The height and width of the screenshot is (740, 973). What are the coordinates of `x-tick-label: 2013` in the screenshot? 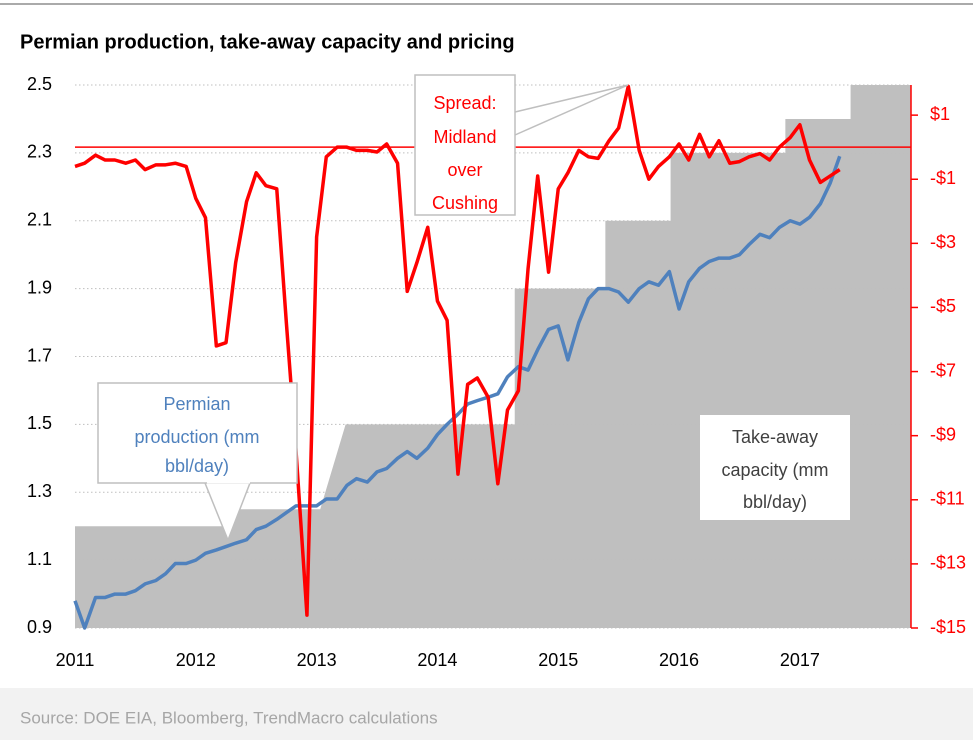 It's located at (317, 660).